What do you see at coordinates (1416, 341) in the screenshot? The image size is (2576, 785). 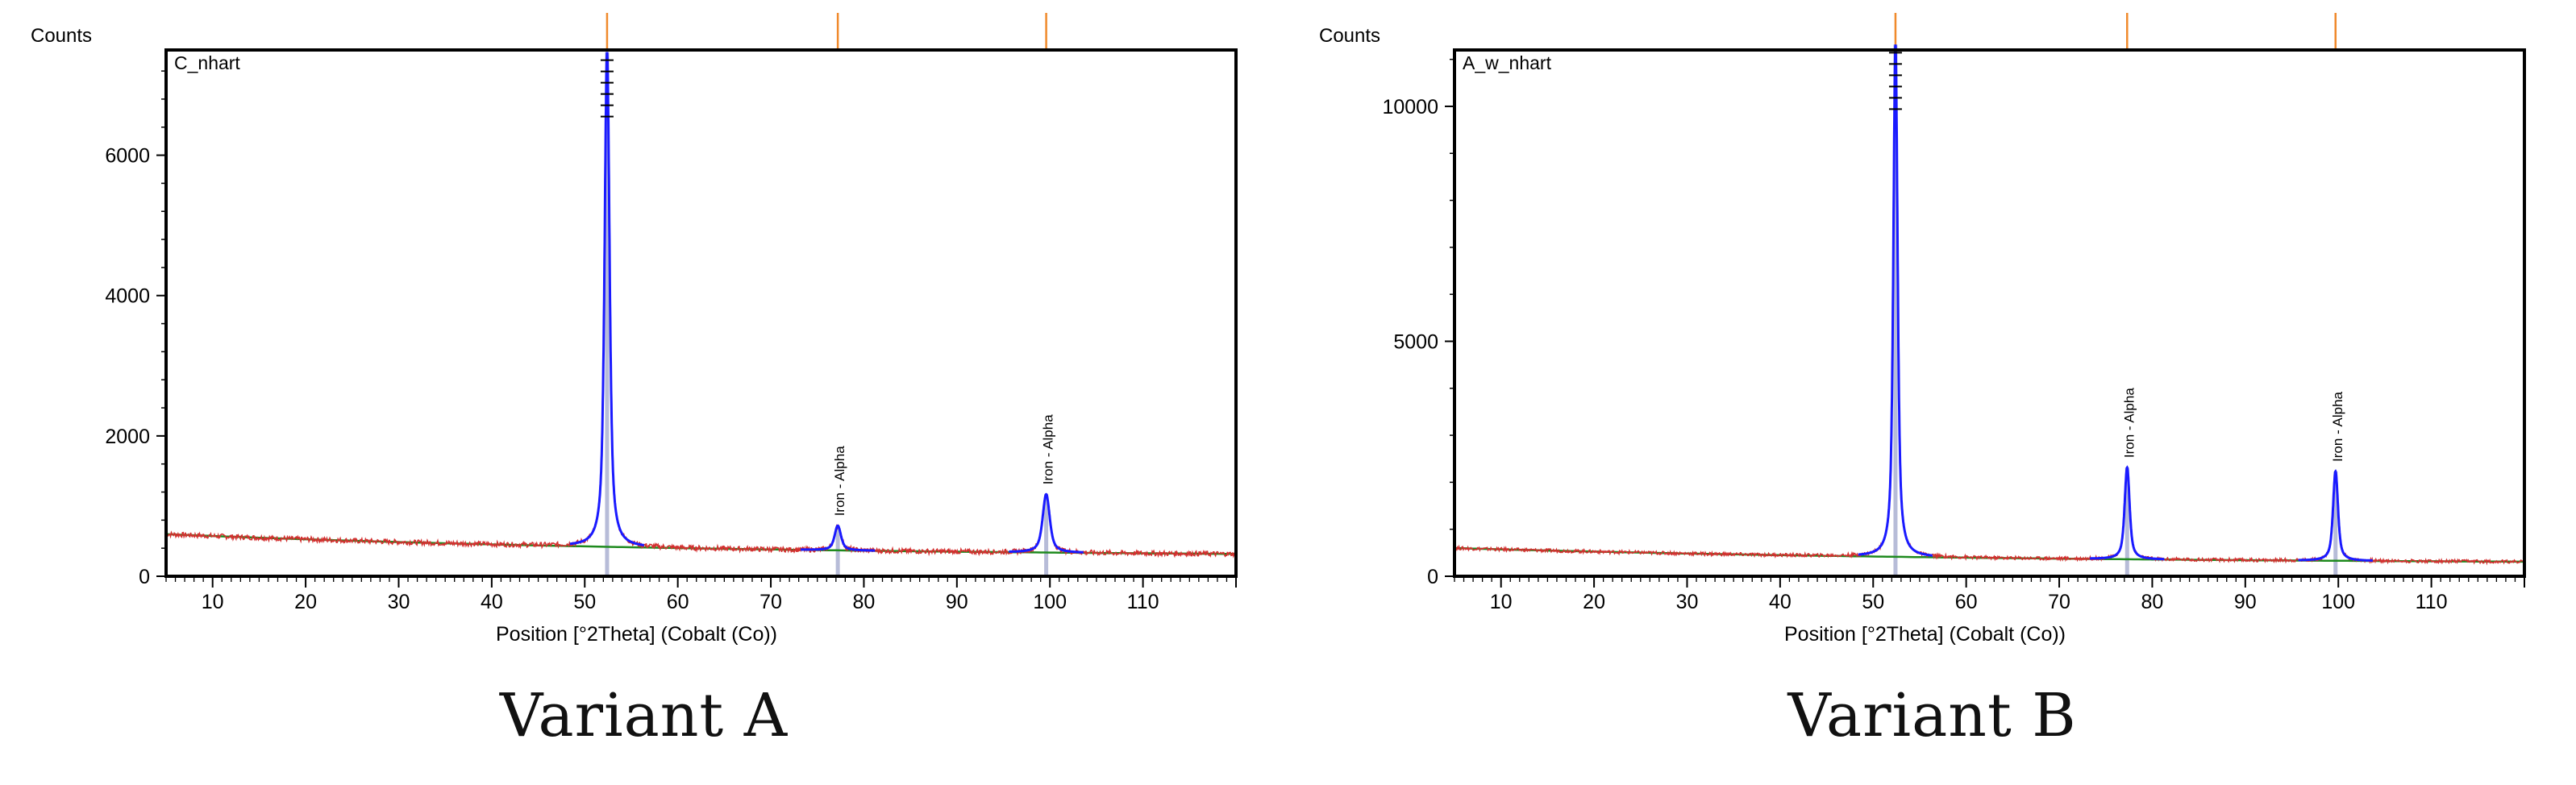 I see `y-tick-label-1: 5000` at bounding box center [1416, 341].